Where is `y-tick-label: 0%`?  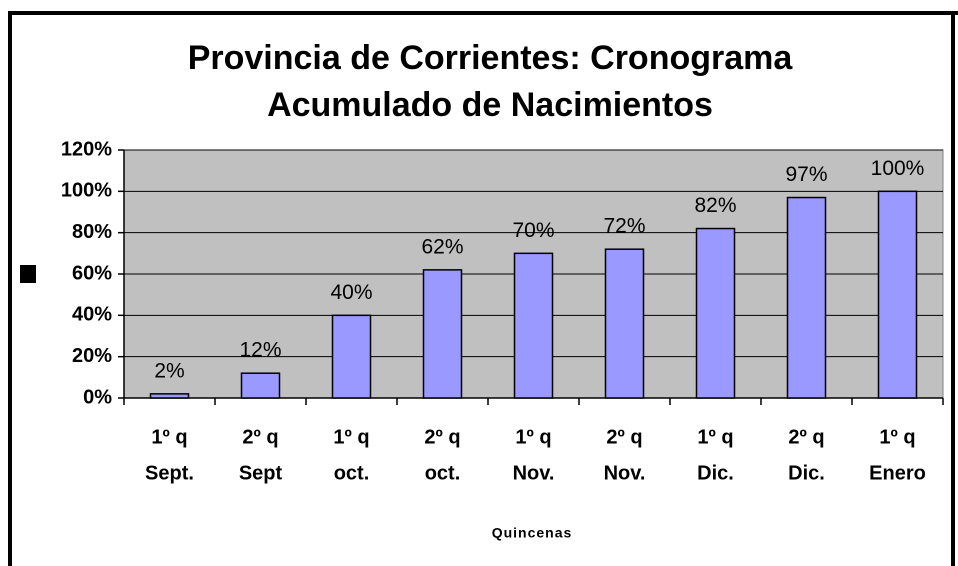 y-tick-label: 0% is located at coordinates (97, 397).